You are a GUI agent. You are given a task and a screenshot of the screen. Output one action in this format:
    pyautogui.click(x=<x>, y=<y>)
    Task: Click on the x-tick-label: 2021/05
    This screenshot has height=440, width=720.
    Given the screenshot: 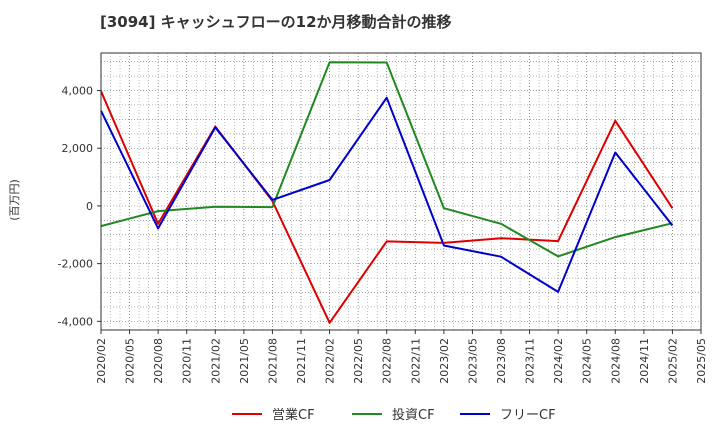 What is the action you would take?
    pyautogui.click(x=244, y=361)
    